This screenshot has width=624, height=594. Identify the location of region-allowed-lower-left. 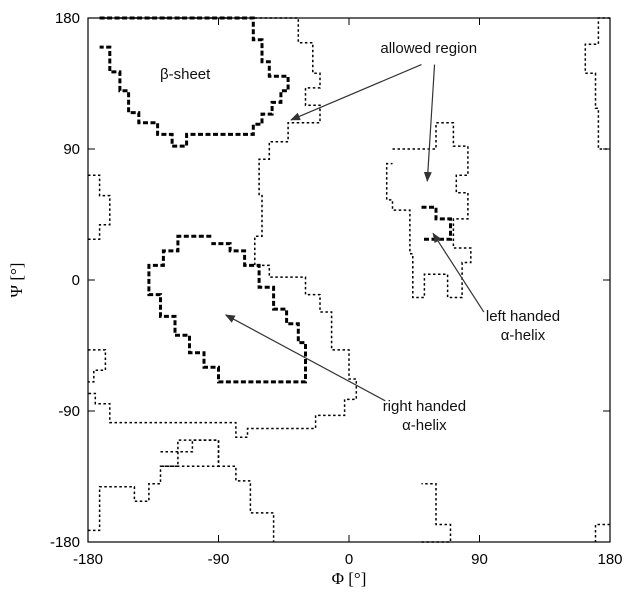
(181, 490).